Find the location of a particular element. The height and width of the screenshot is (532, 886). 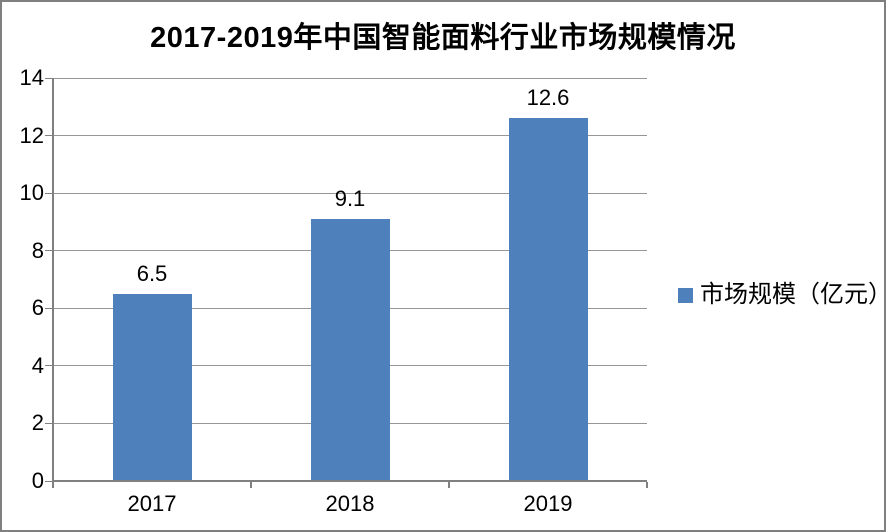

legend-marker-icon is located at coordinates (685, 295).